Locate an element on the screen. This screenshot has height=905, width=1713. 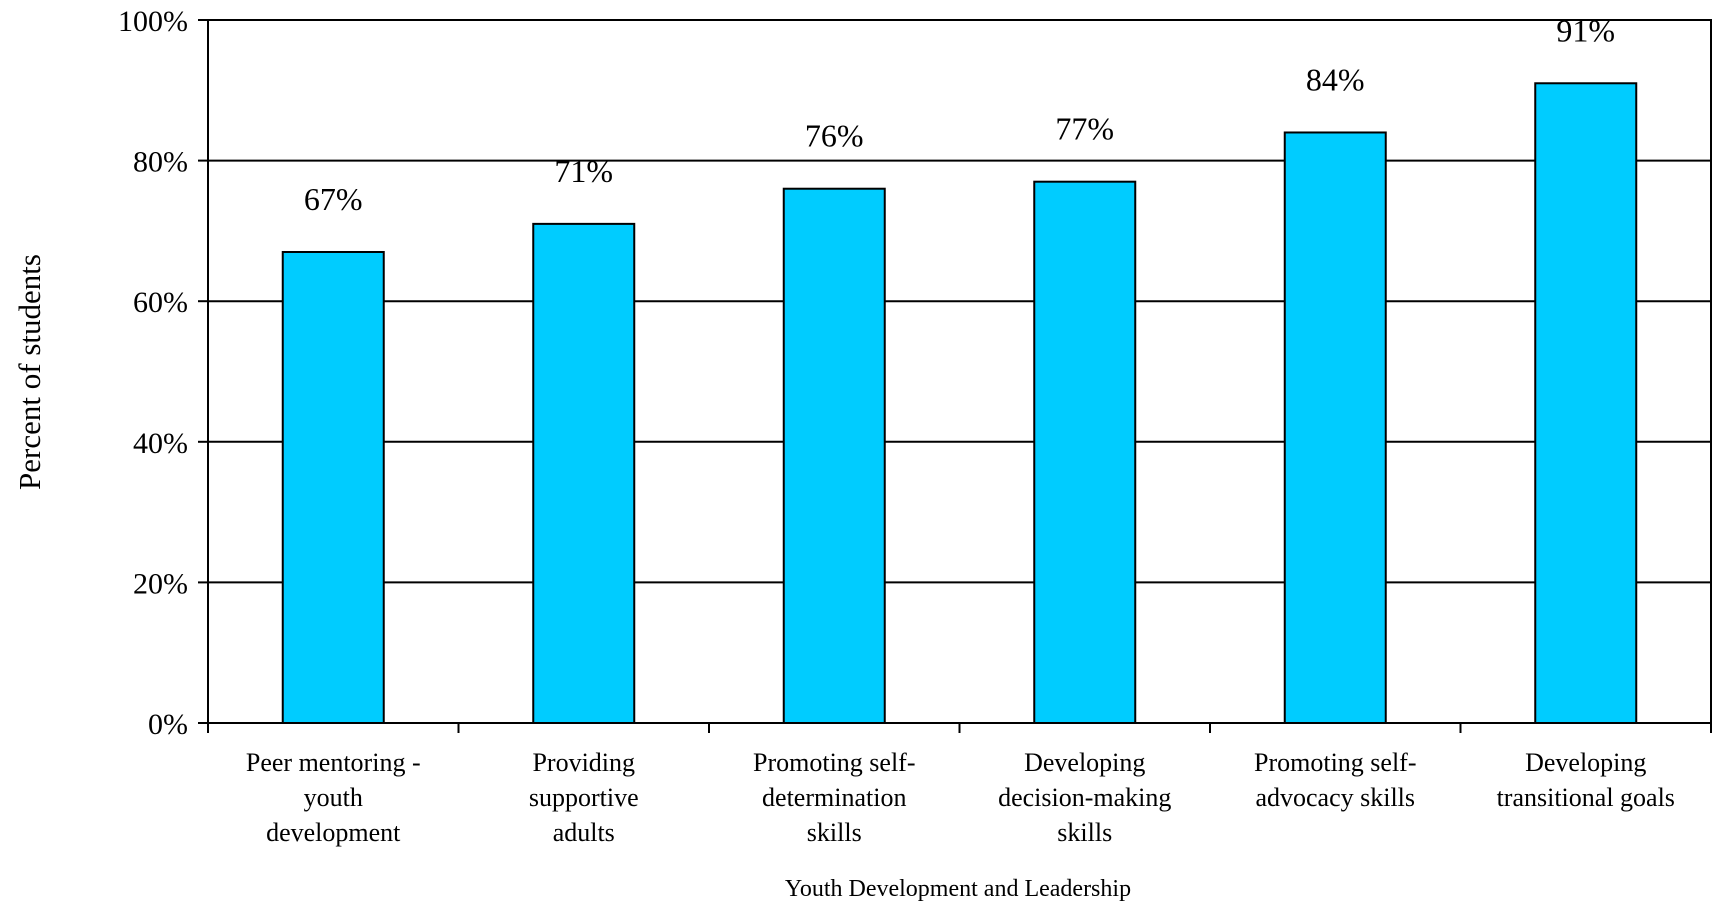
y-tick-label: 0% is located at coordinates (168, 724).